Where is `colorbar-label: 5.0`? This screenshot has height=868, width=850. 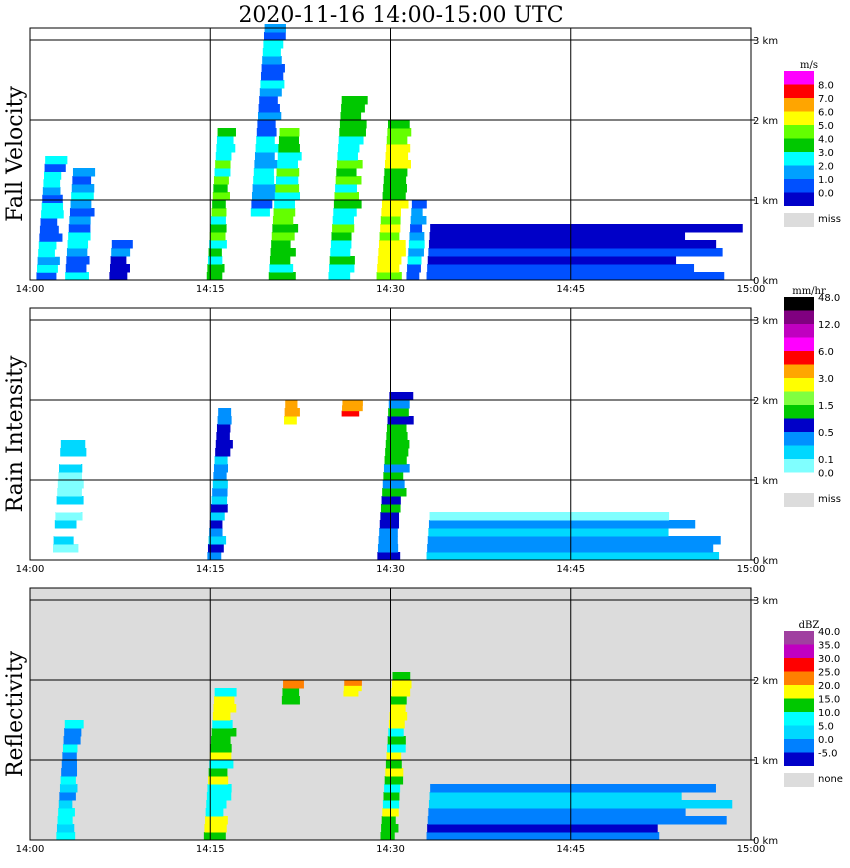 colorbar-label: 5.0 is located at coordinates (826, 727).